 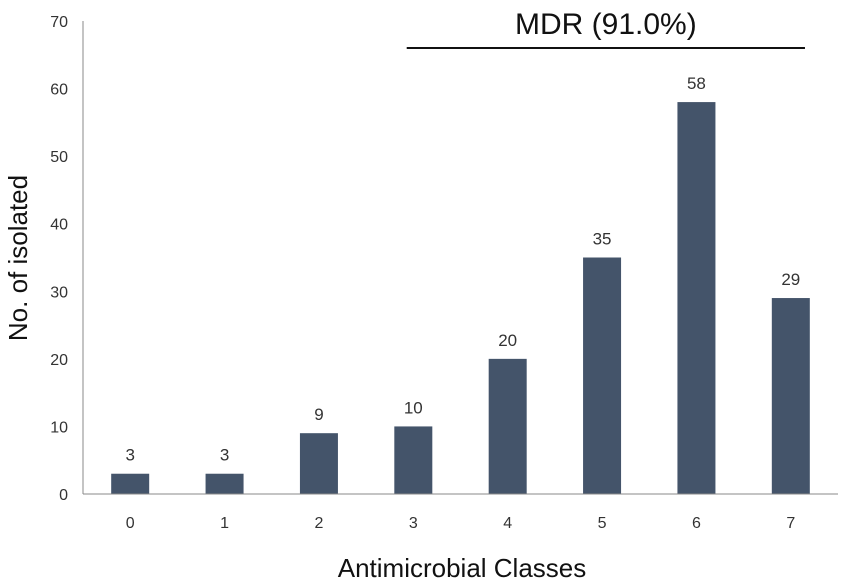 What do you see at coordinates (413, 407) in the screenshot?
I see `data-label: 10` at bounding box center [413, 407].